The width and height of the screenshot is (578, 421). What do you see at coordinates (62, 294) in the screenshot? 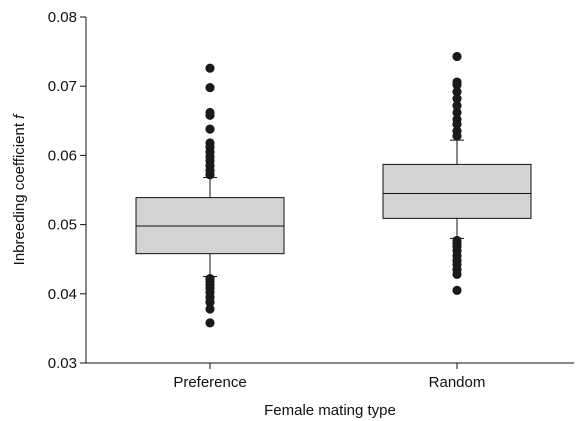
I see `y-tick-label: 0.04` at bounding box center [62, 294].